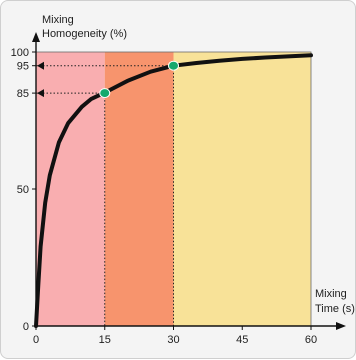  What do you see at coordinates (20, 53) in the screenshot?
I see `y-tick-label-100: 100` at bounding box center [20, 53].